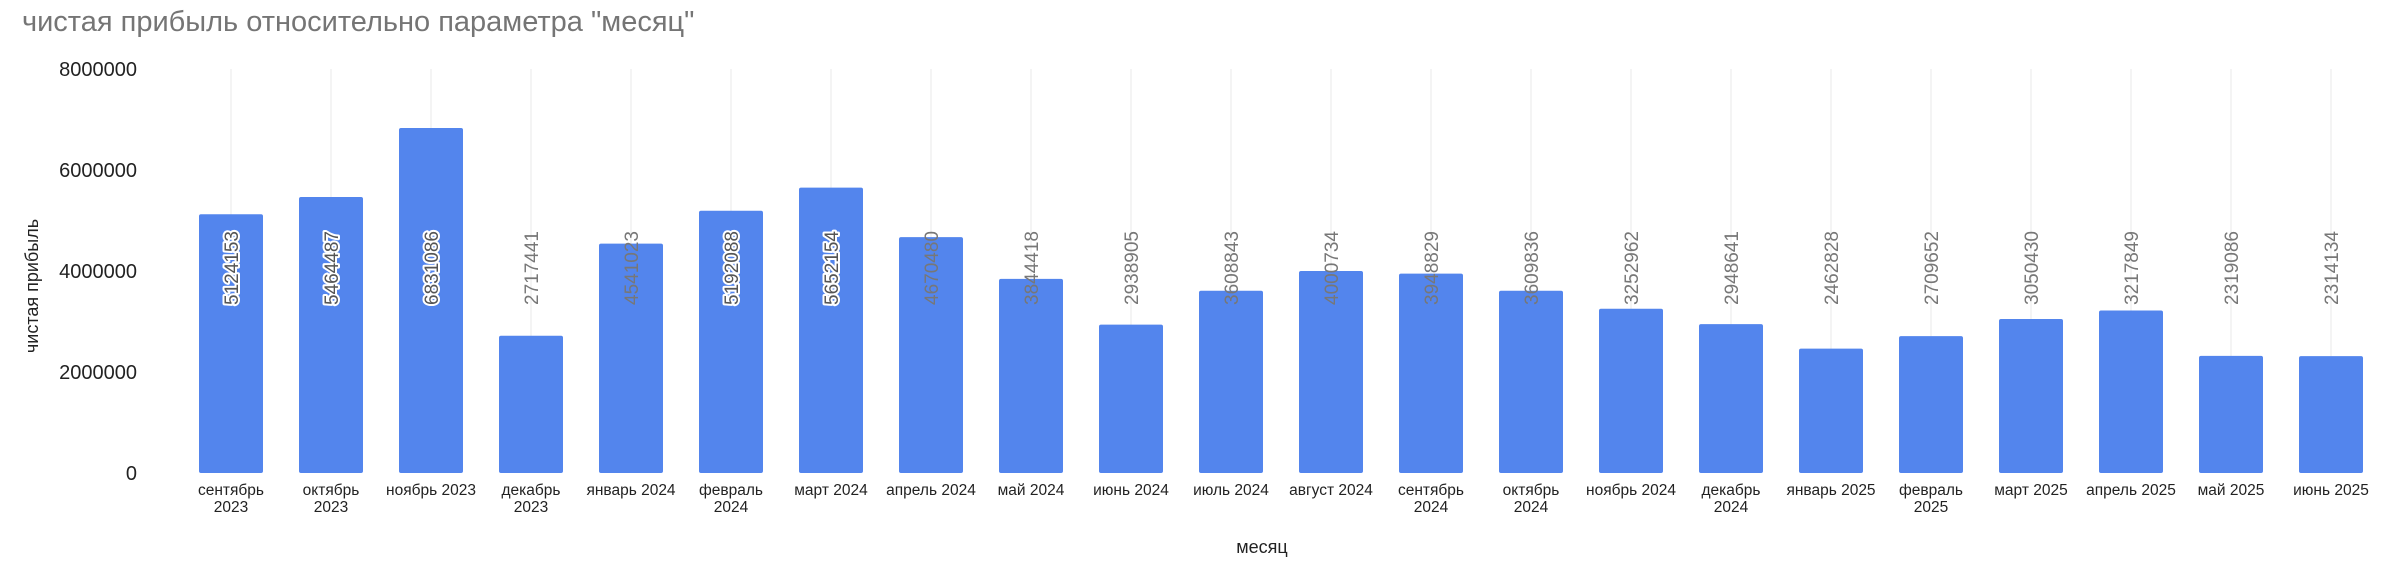 The image size is (2388, 574). What do you see at coordinates (532, 268) in the screenshot?
I see `data-label: 2717441` at bounding box center [532, 268].